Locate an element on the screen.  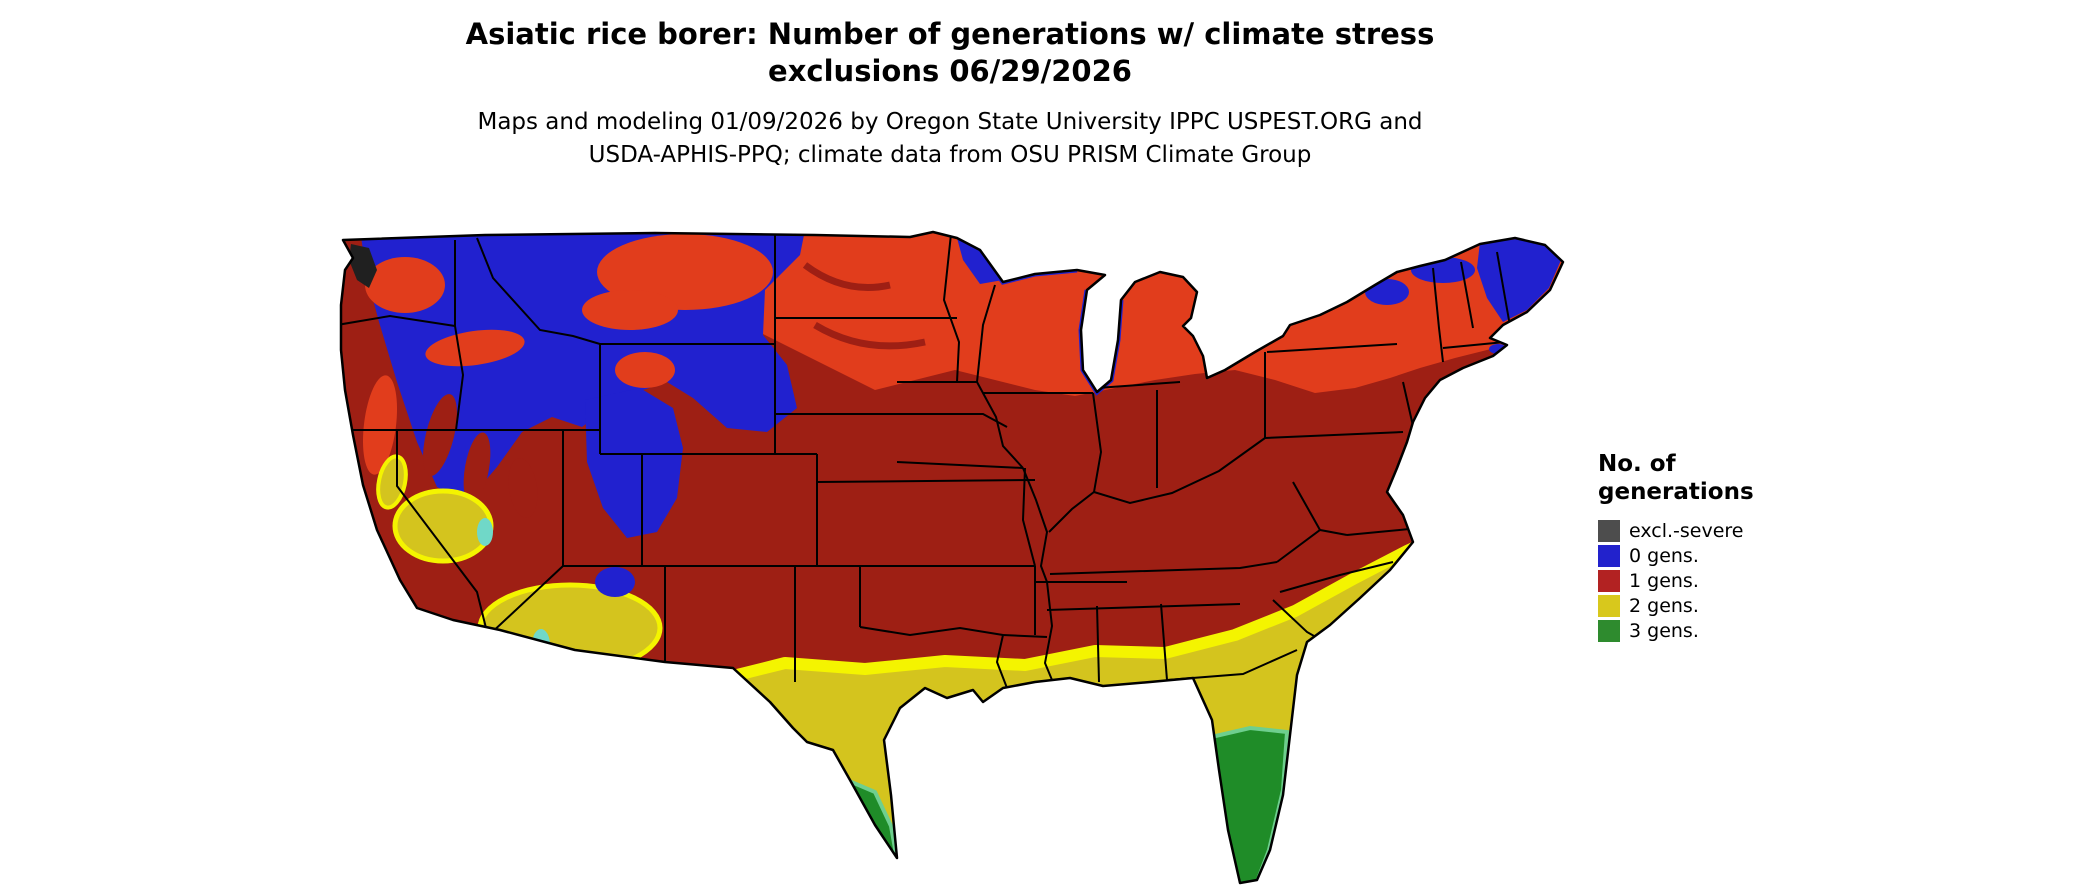
map-accent-teal-arizona is located at coordinates (597, 662).